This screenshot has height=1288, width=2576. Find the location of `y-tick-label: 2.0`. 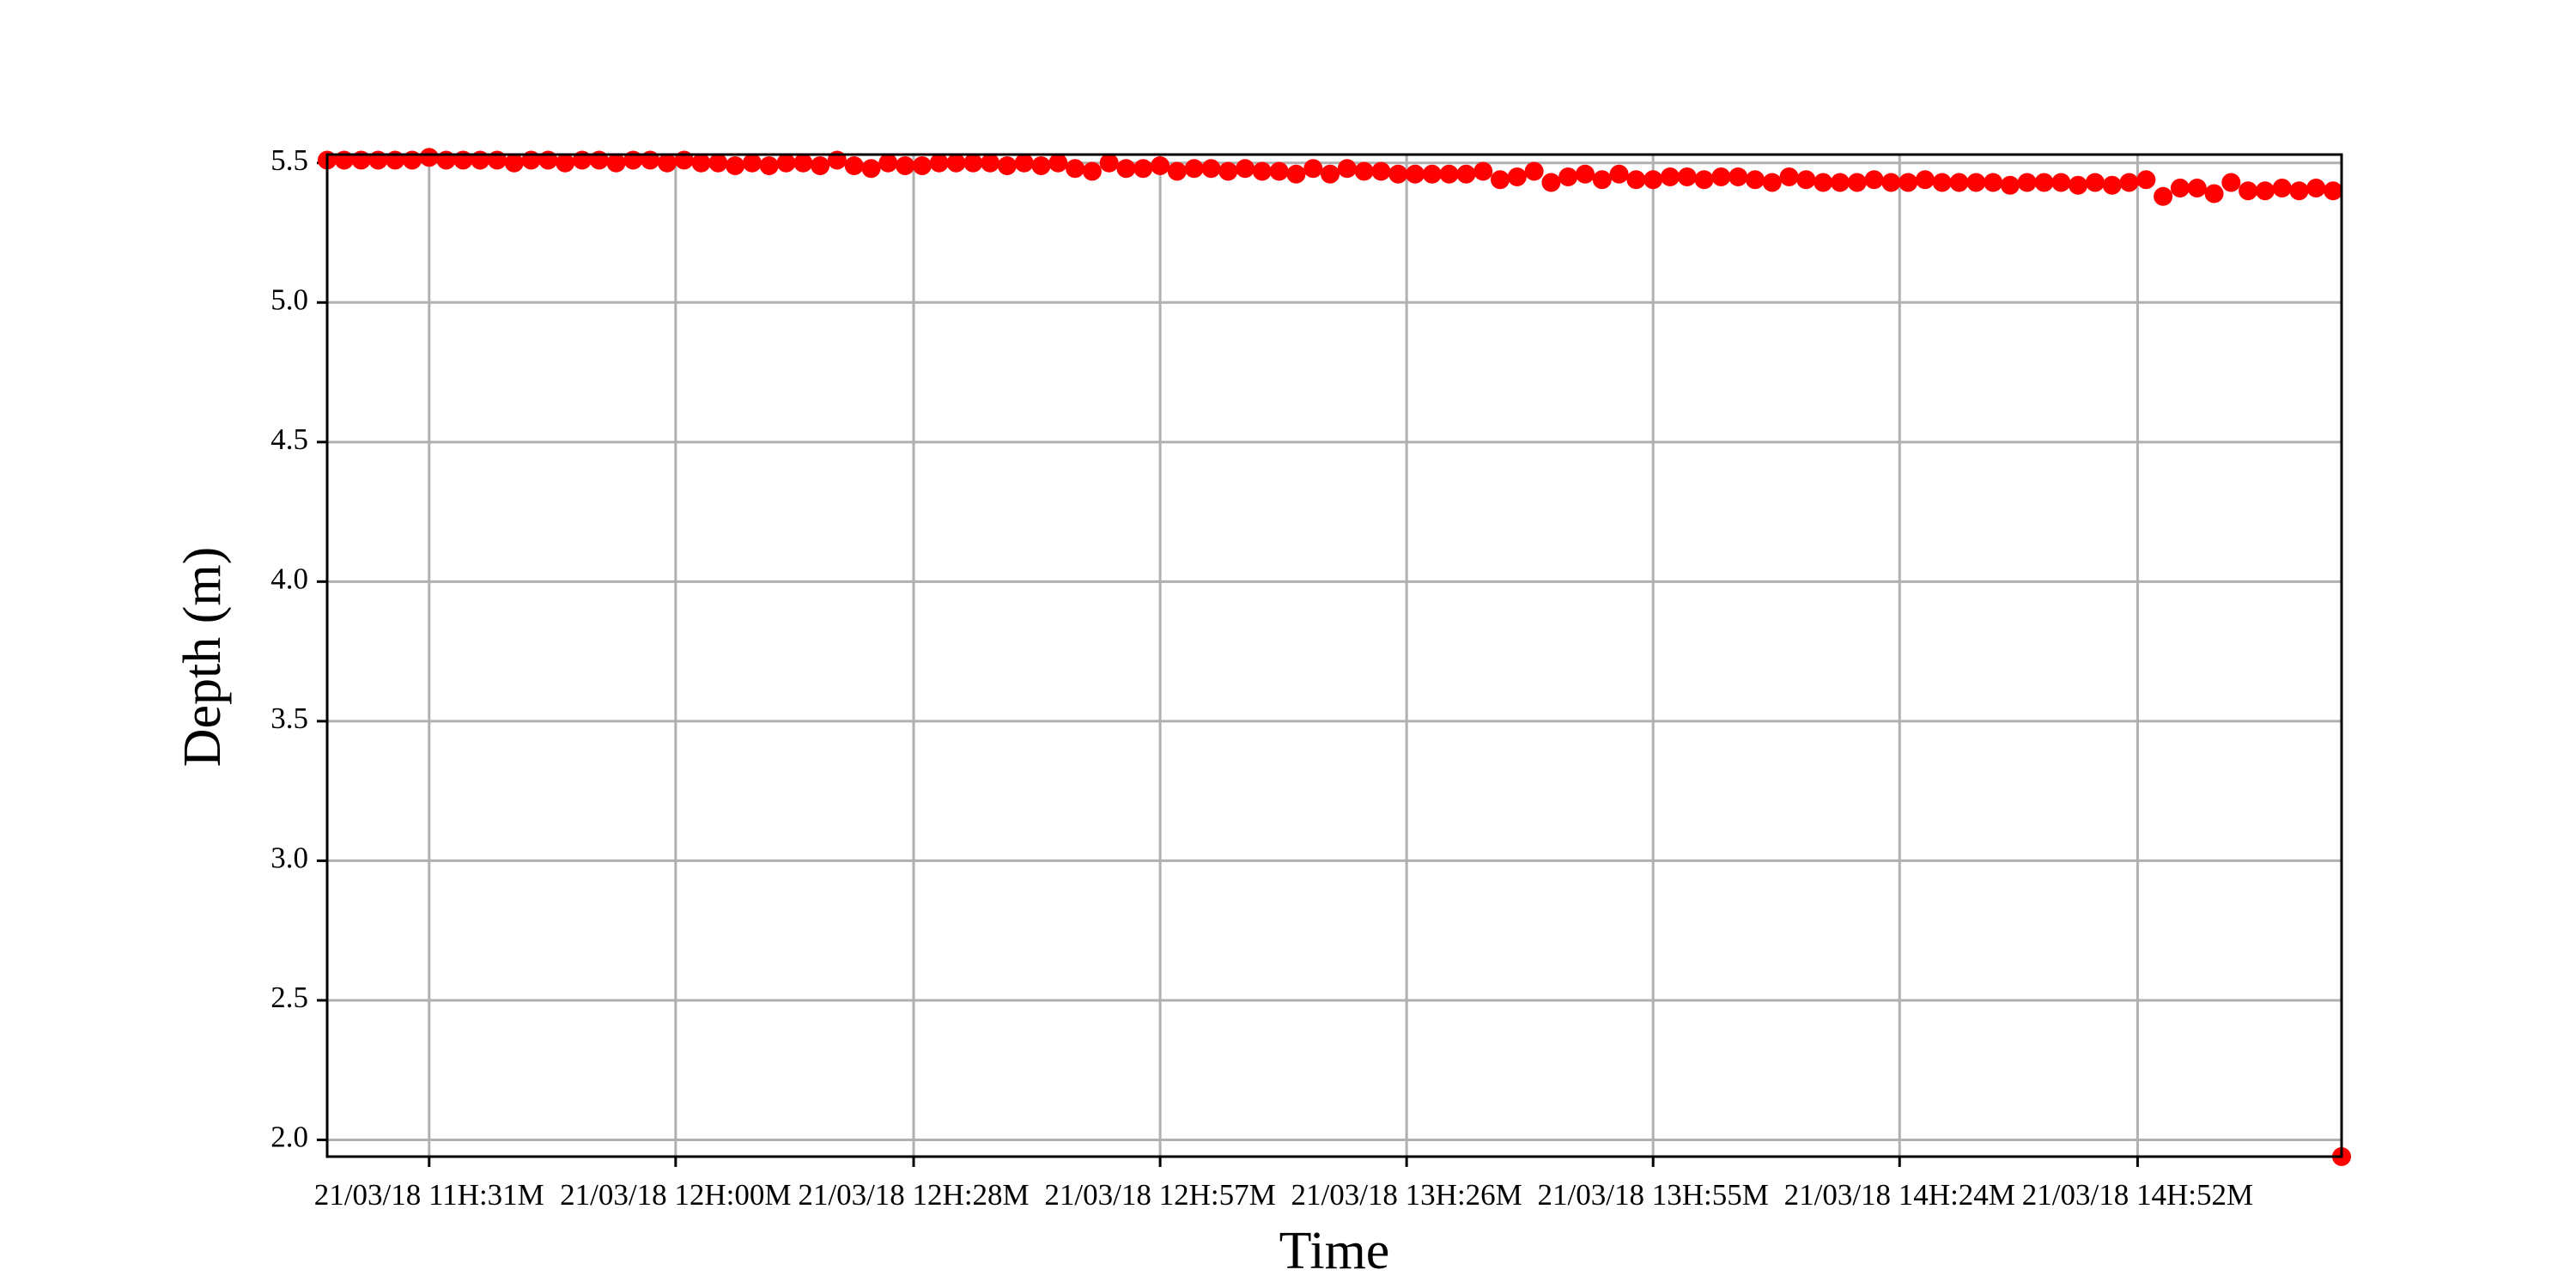

y-tick-label: 2.0 is located at coordinates (289, 1137).